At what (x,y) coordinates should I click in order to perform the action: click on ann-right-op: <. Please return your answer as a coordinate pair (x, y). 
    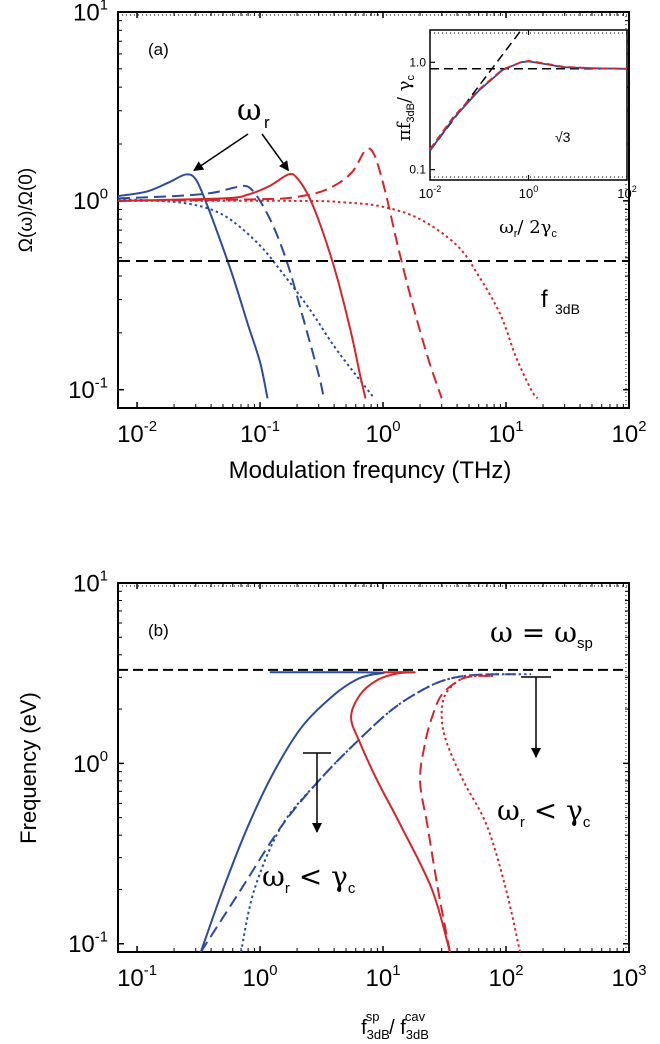
    Looking at the image, I should click on (545, 810).